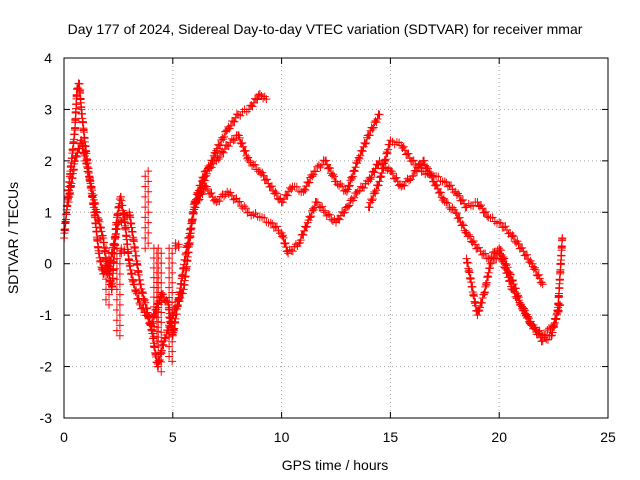  Describe the element at coordinates (46, 315) in the screenshot. I see `y-tick-label: -1` at that location.